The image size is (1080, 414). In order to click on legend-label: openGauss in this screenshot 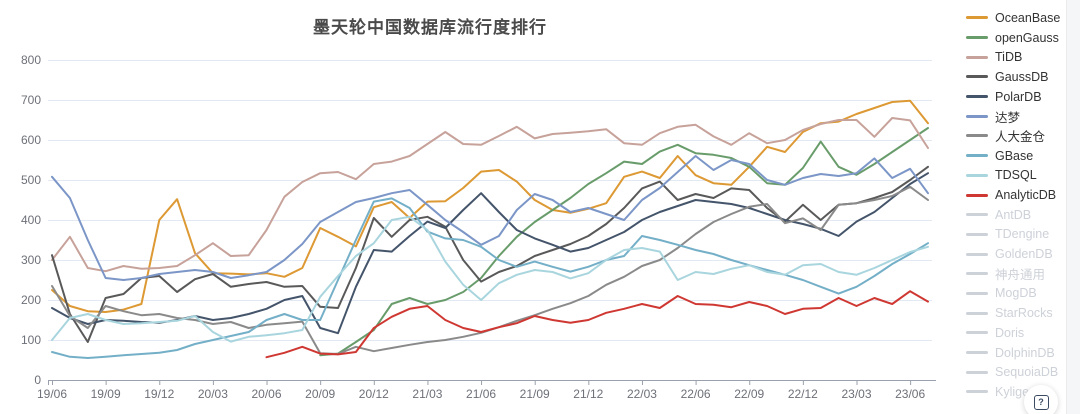, I will do `click(1027, 37)`.